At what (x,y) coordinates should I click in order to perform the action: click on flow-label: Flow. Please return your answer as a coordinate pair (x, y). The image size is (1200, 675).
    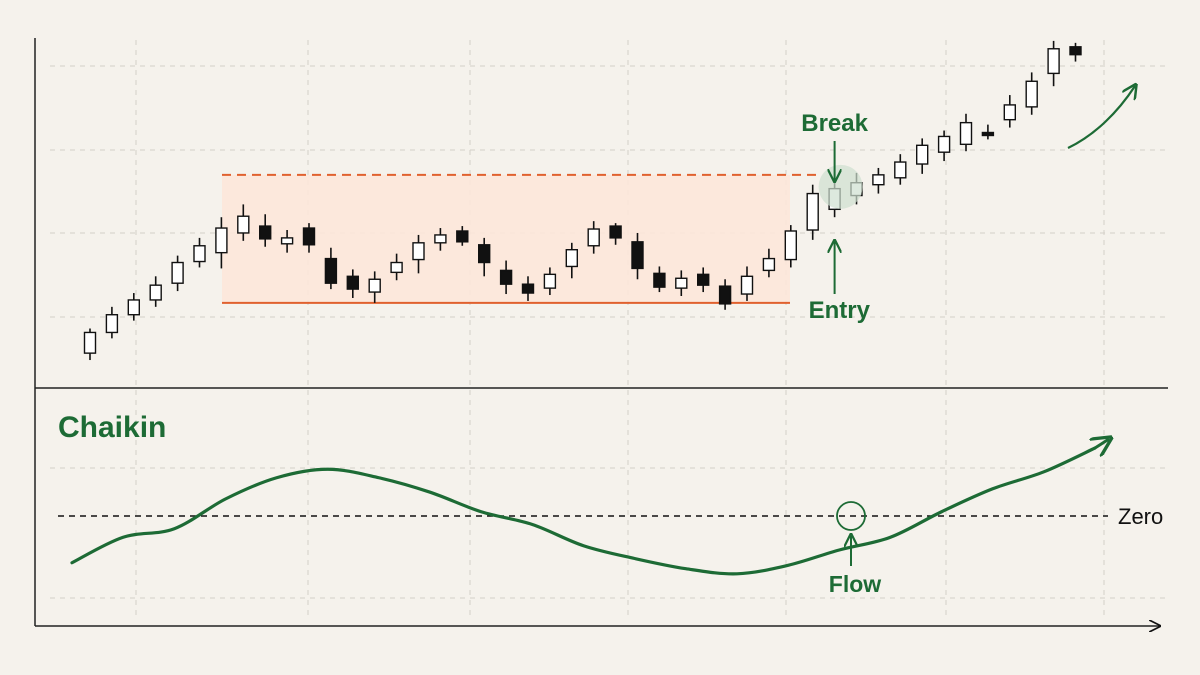
    Looking at the image, I should click on (855, 584).